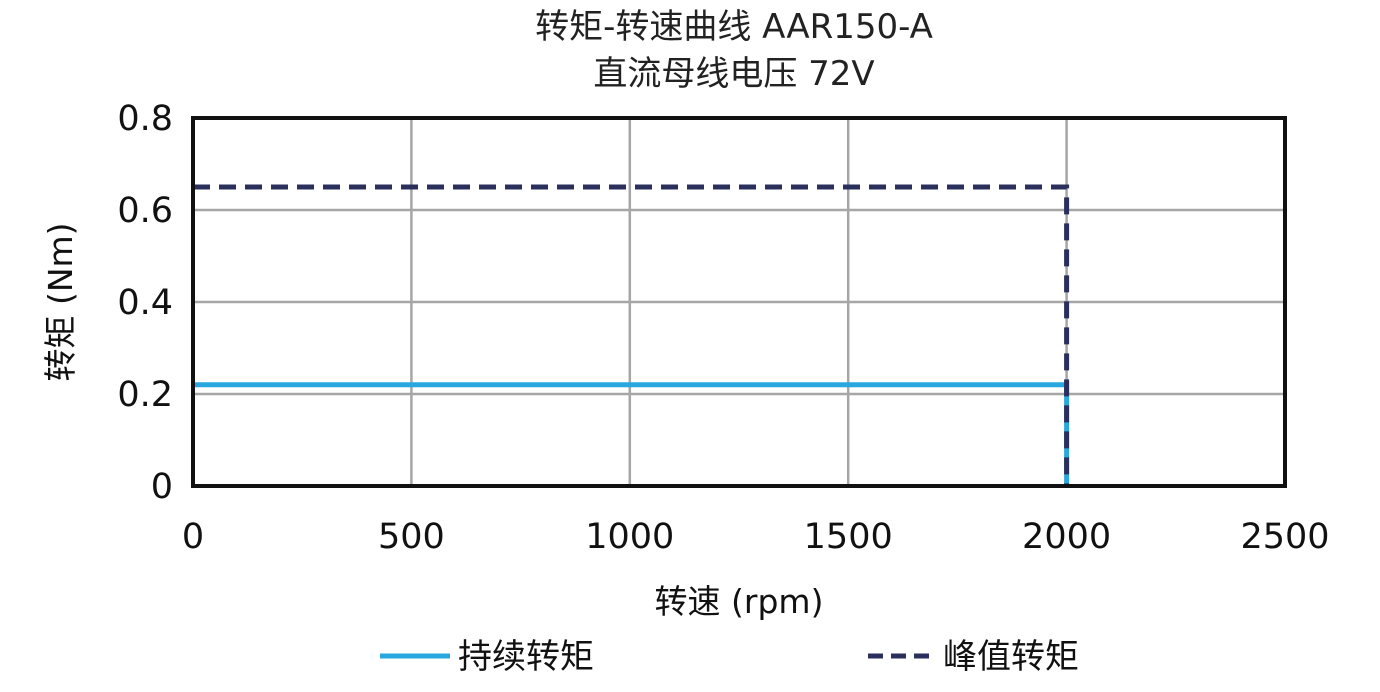 The width and height of the screenshot is (1380, 692). What do you see at coordinates (848, 537) in the screenshot?
I see `x-tick-label: 1500` at bounding box center [848, 537].